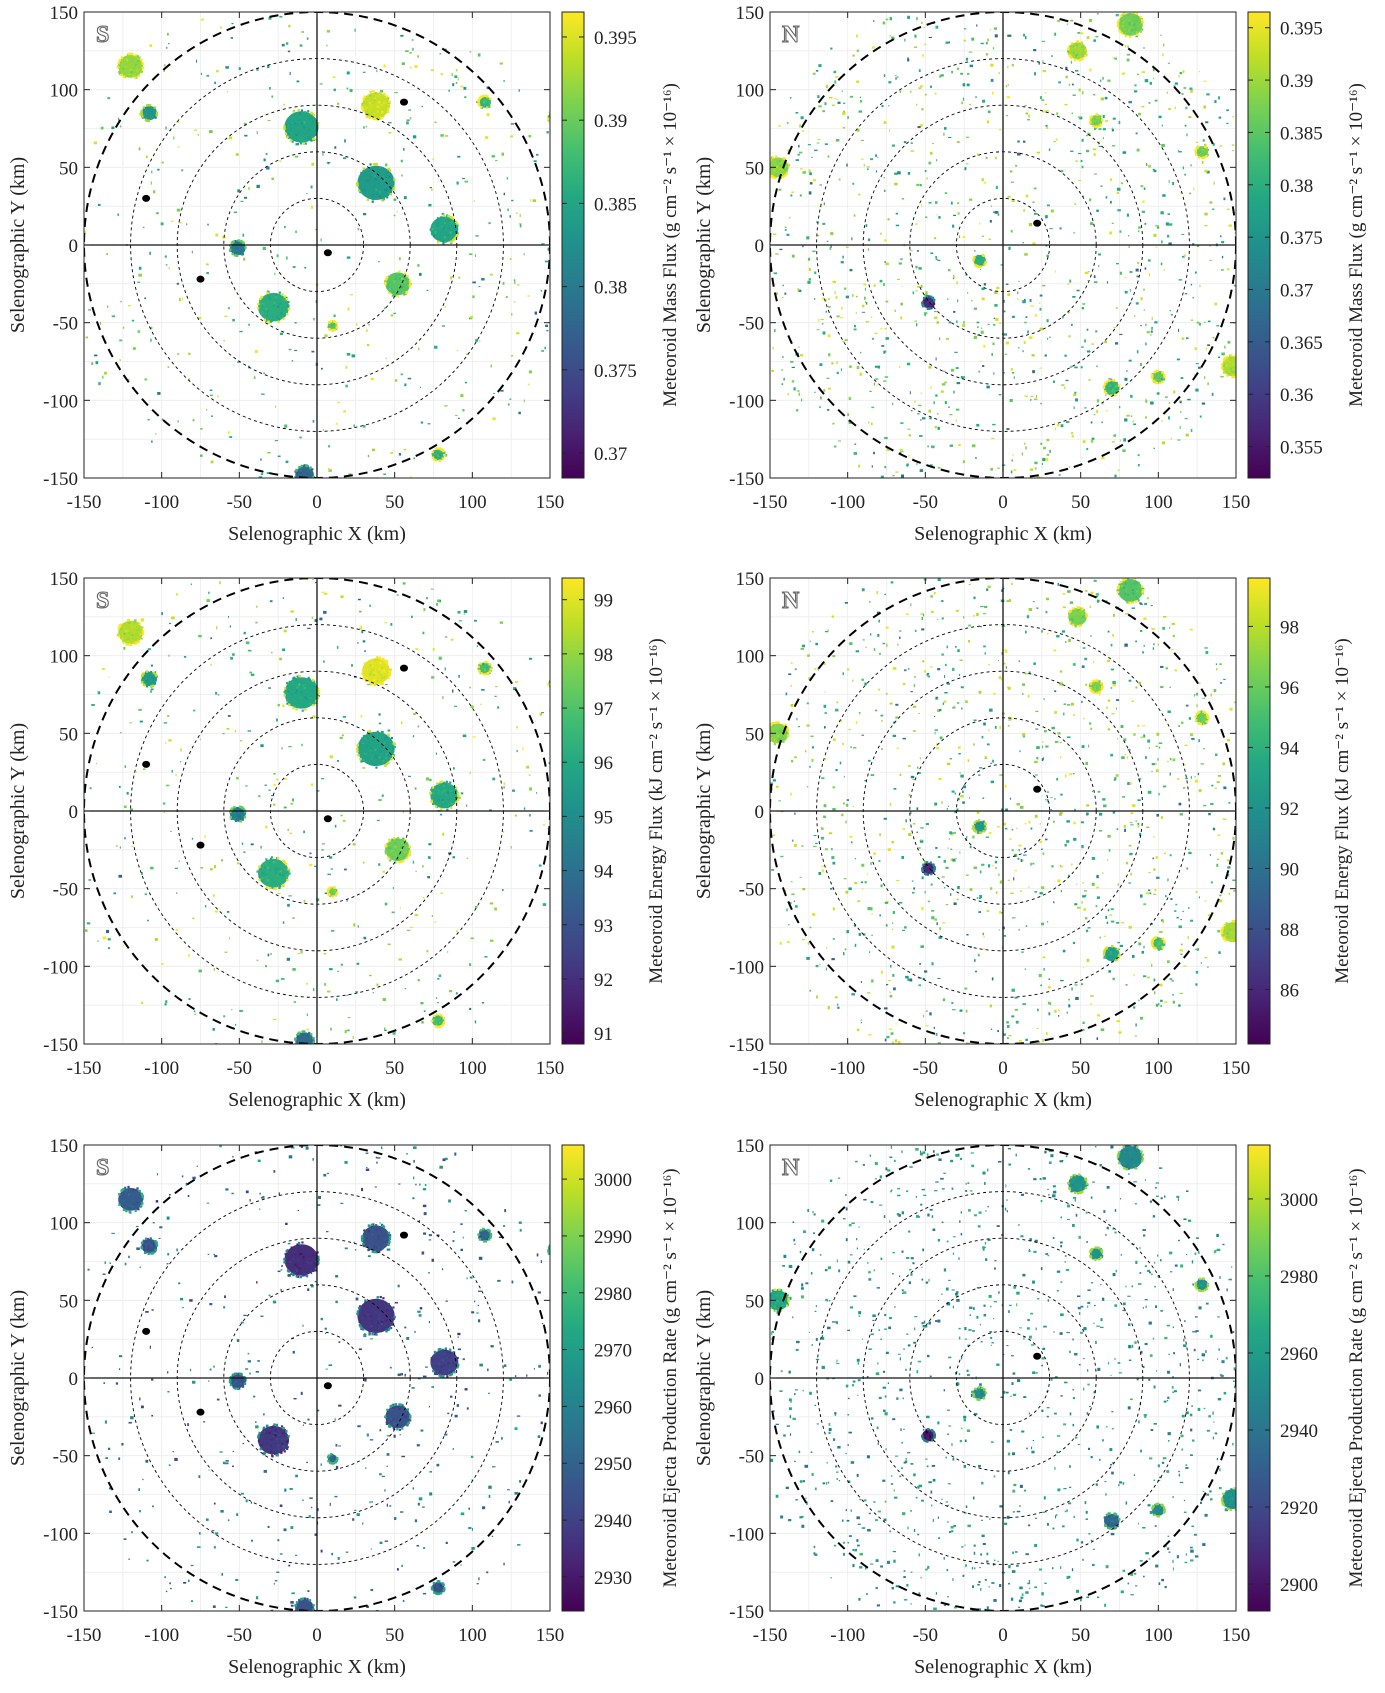 This screenshot has height=1693, width=1385. I want to click on colorbar-tick-label: 90, so click(1289, 869).